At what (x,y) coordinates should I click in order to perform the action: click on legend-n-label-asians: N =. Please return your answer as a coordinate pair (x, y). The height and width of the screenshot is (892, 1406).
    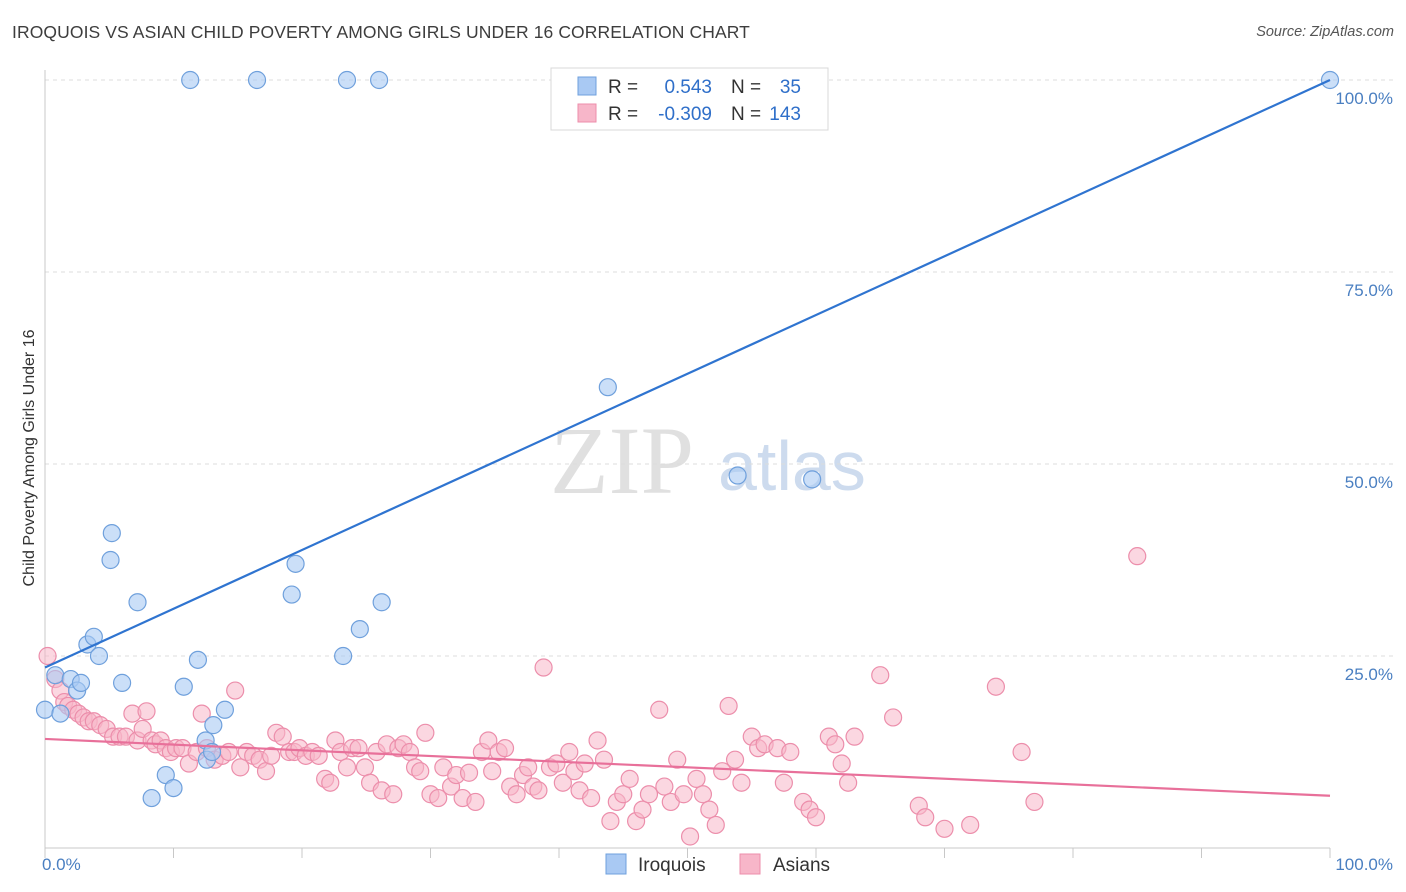
    Looking at the image, I should click on (746, 114).